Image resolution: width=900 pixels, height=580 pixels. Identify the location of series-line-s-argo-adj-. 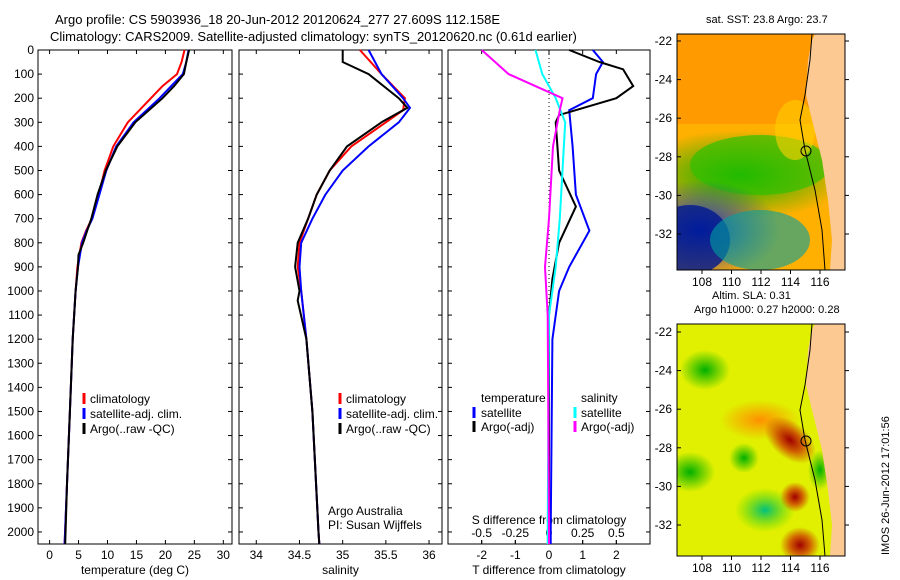
(522, 296).